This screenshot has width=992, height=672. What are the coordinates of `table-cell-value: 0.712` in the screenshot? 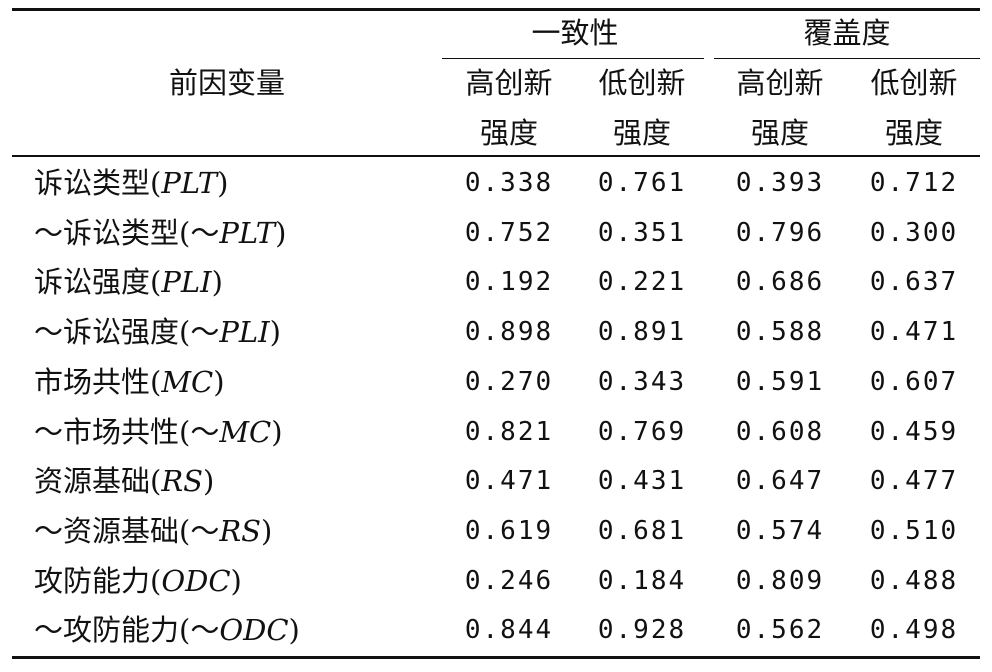 It's located at (914, 183).